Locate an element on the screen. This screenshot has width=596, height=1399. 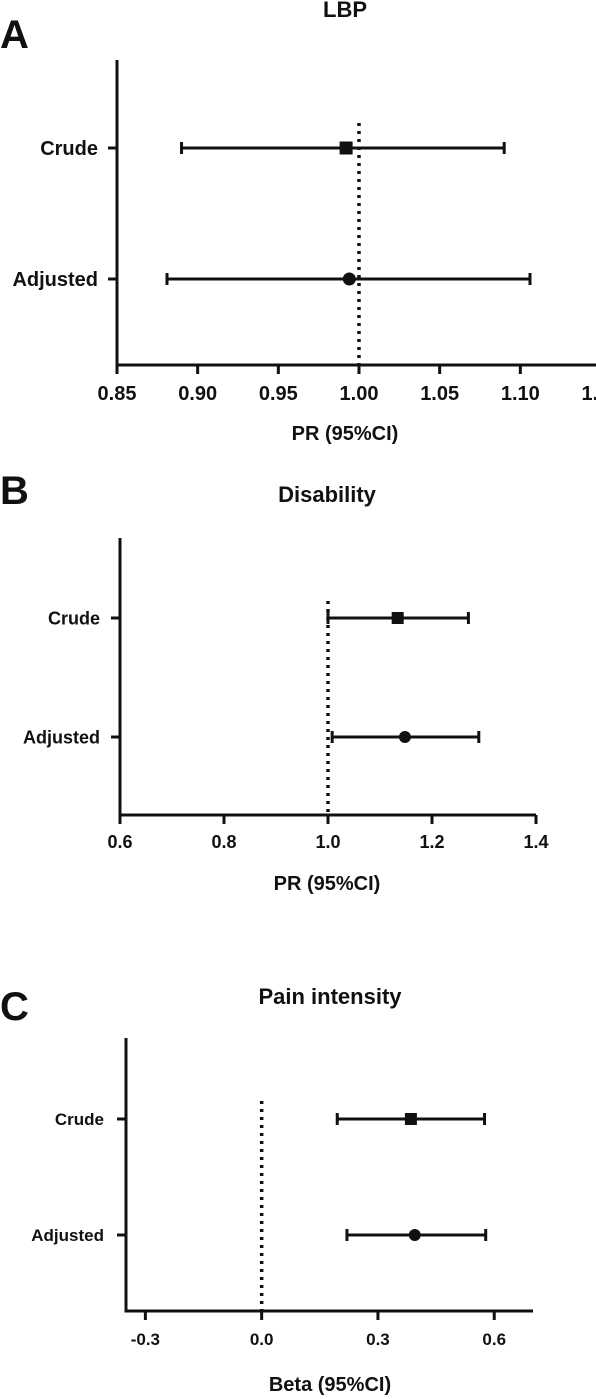
x-tick-label: 1.2 is located at coordinates (431, 842).